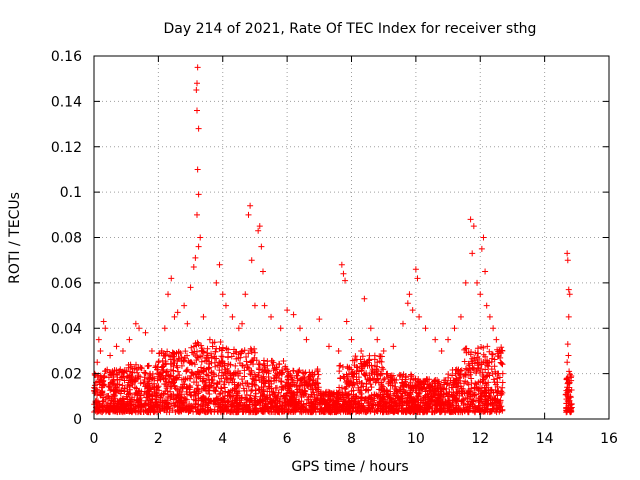 The height and width of the screenshot is (480, 640). I want to click on y-tick-label: 0.06, so click(66, 284).